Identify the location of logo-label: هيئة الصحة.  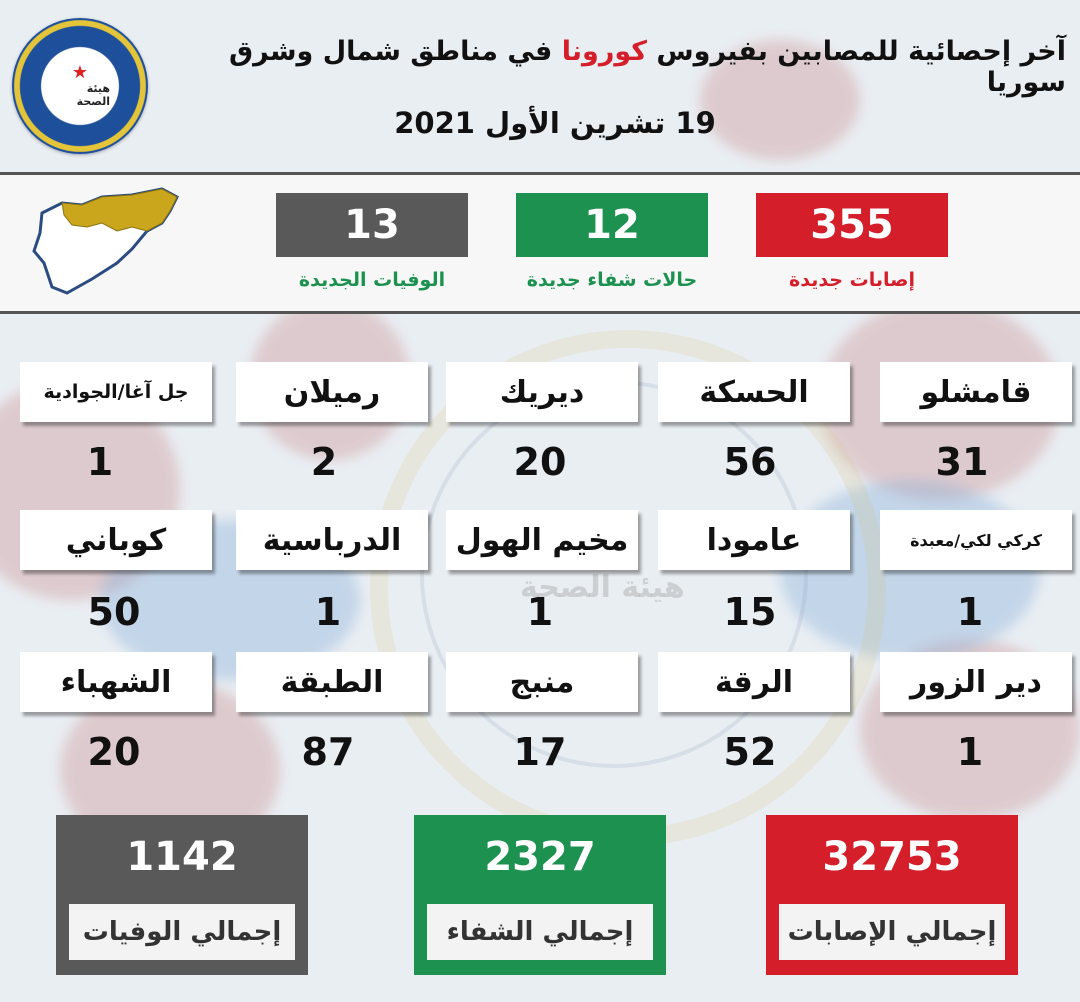
(93, 95).